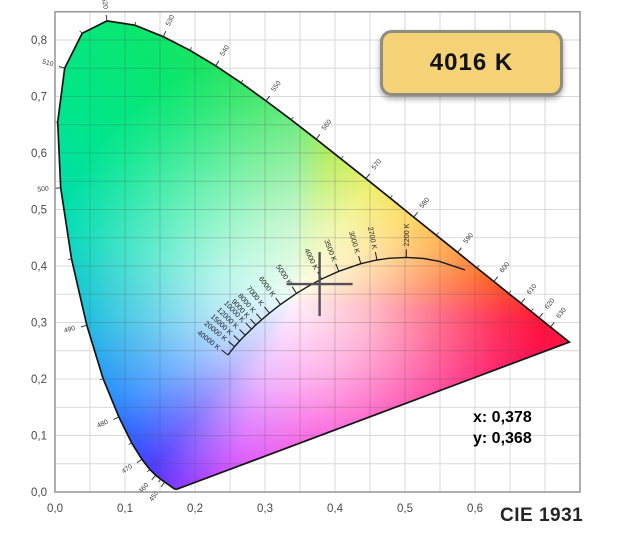 This screenshot has width=620, height=550. What do you see at coordinates (170, 20) in the screenshot?
I see `wavelength-label: 530` at bounding box center [170, 20].